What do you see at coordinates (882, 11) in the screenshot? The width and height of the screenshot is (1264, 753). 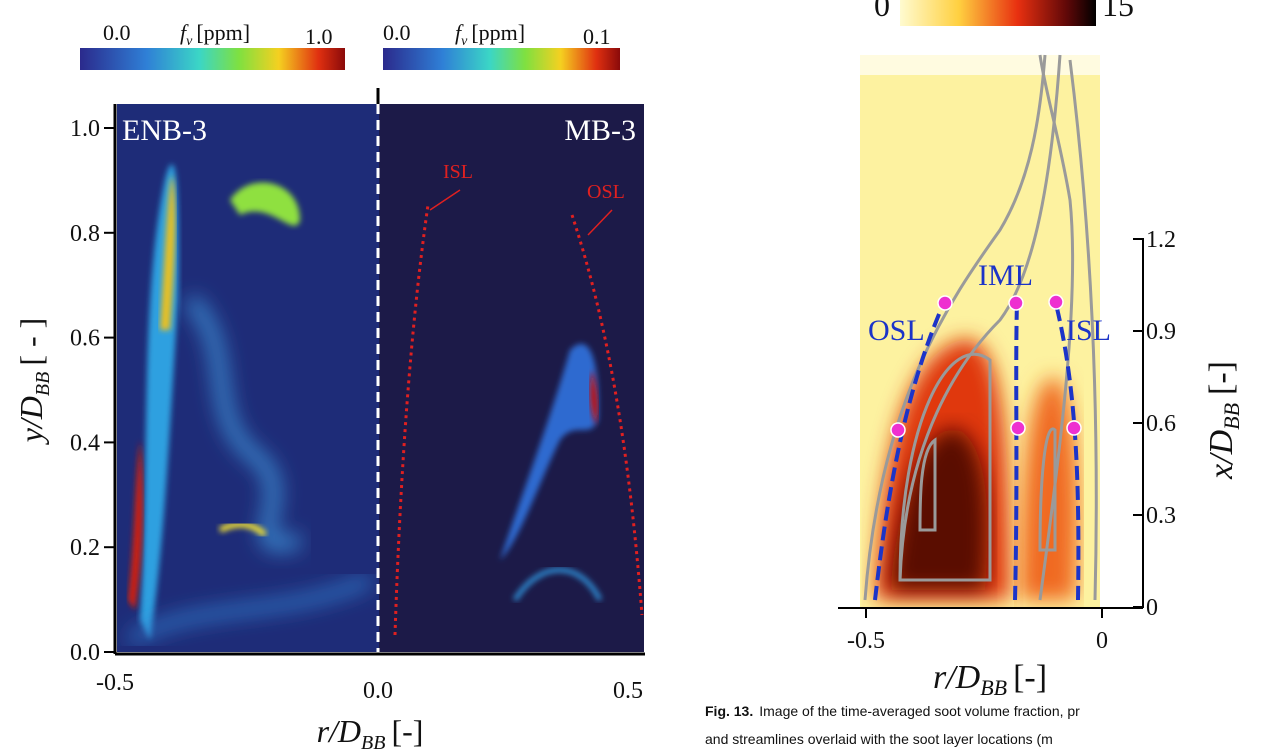 I see `colorbar-min: 0` at bounding box center [882, 11].